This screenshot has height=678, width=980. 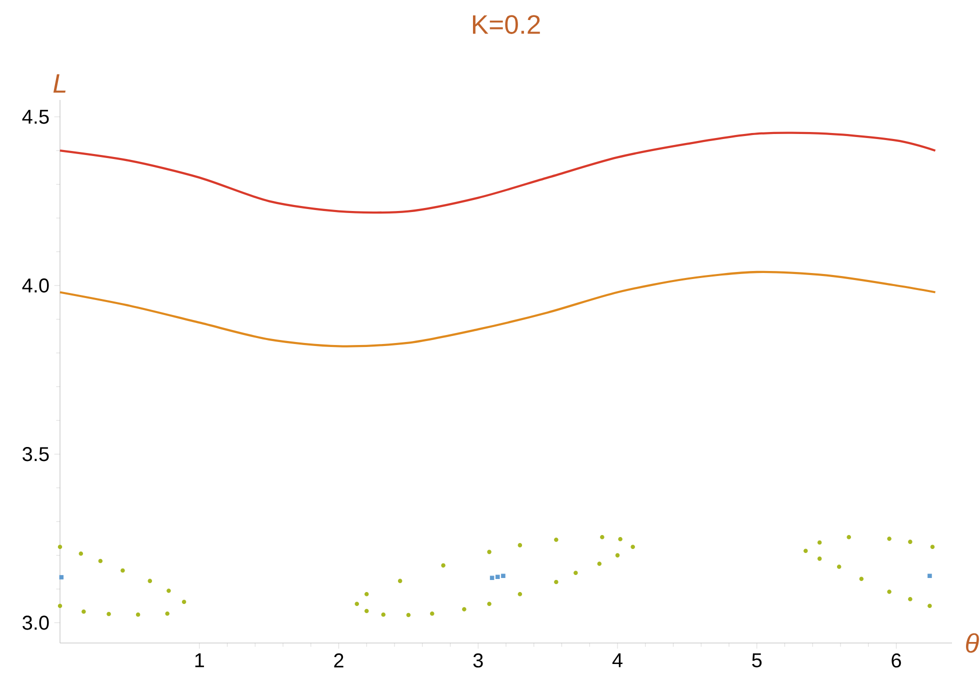 I want to click on line-series, so click(x=497, y=309).